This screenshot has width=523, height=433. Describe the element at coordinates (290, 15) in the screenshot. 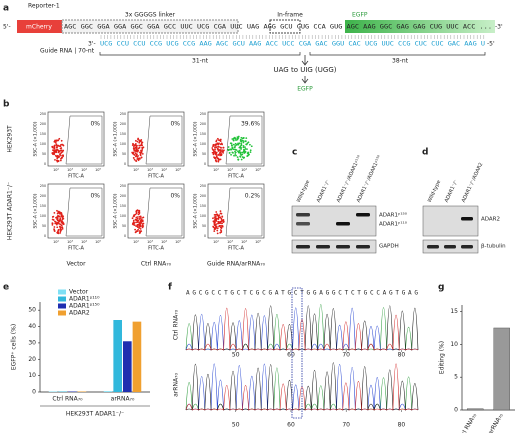

I see `inframe-label: In-frame` at that location.